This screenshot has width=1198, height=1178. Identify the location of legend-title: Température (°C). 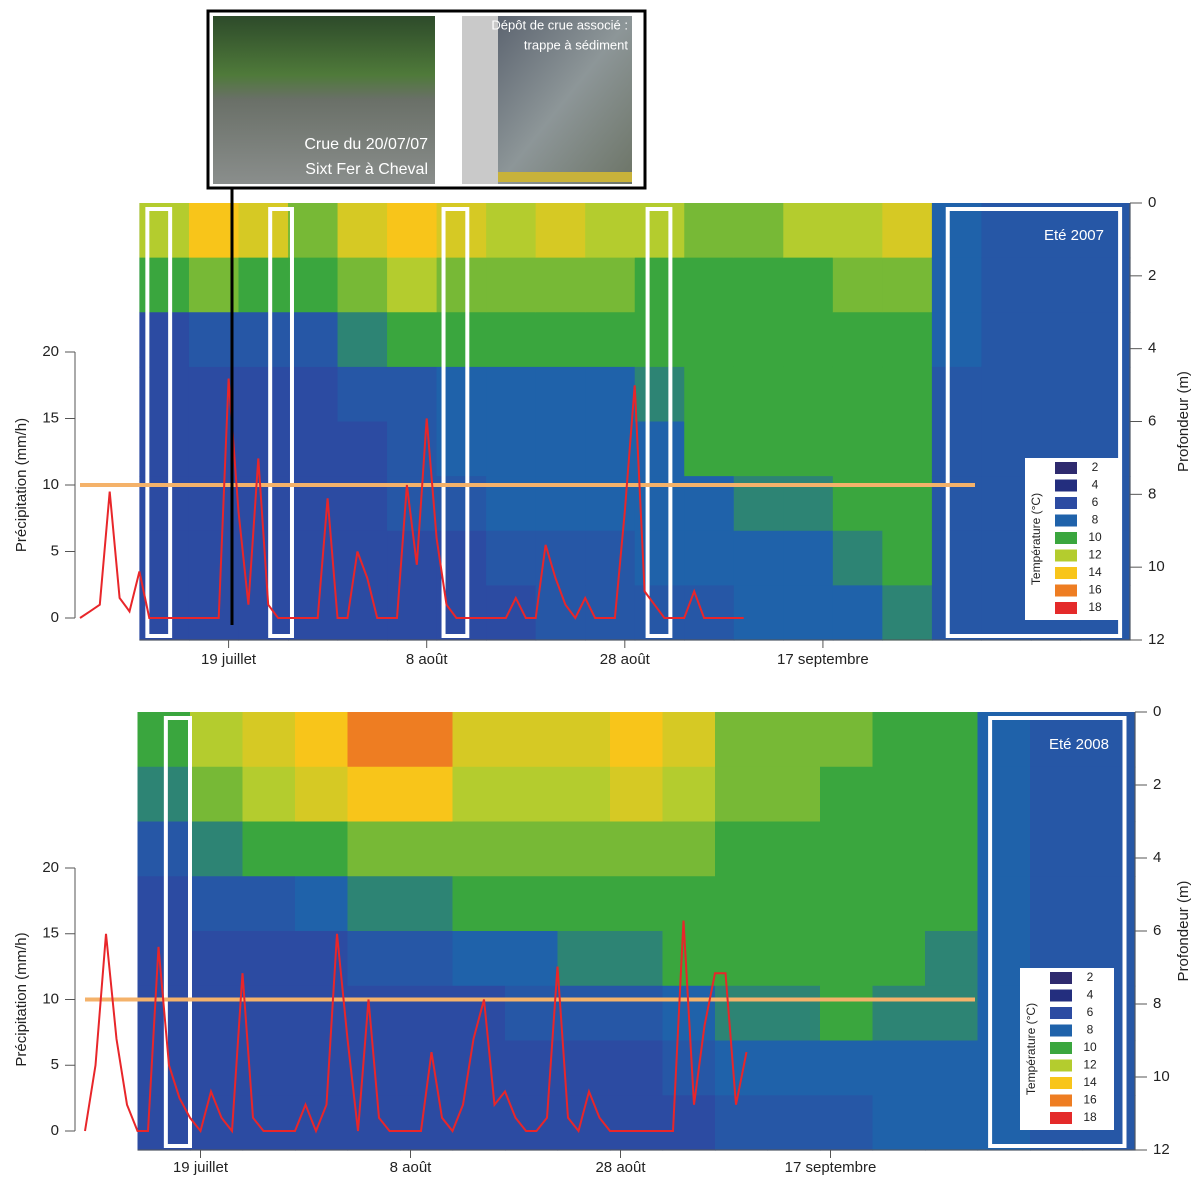
(1031, 1049).